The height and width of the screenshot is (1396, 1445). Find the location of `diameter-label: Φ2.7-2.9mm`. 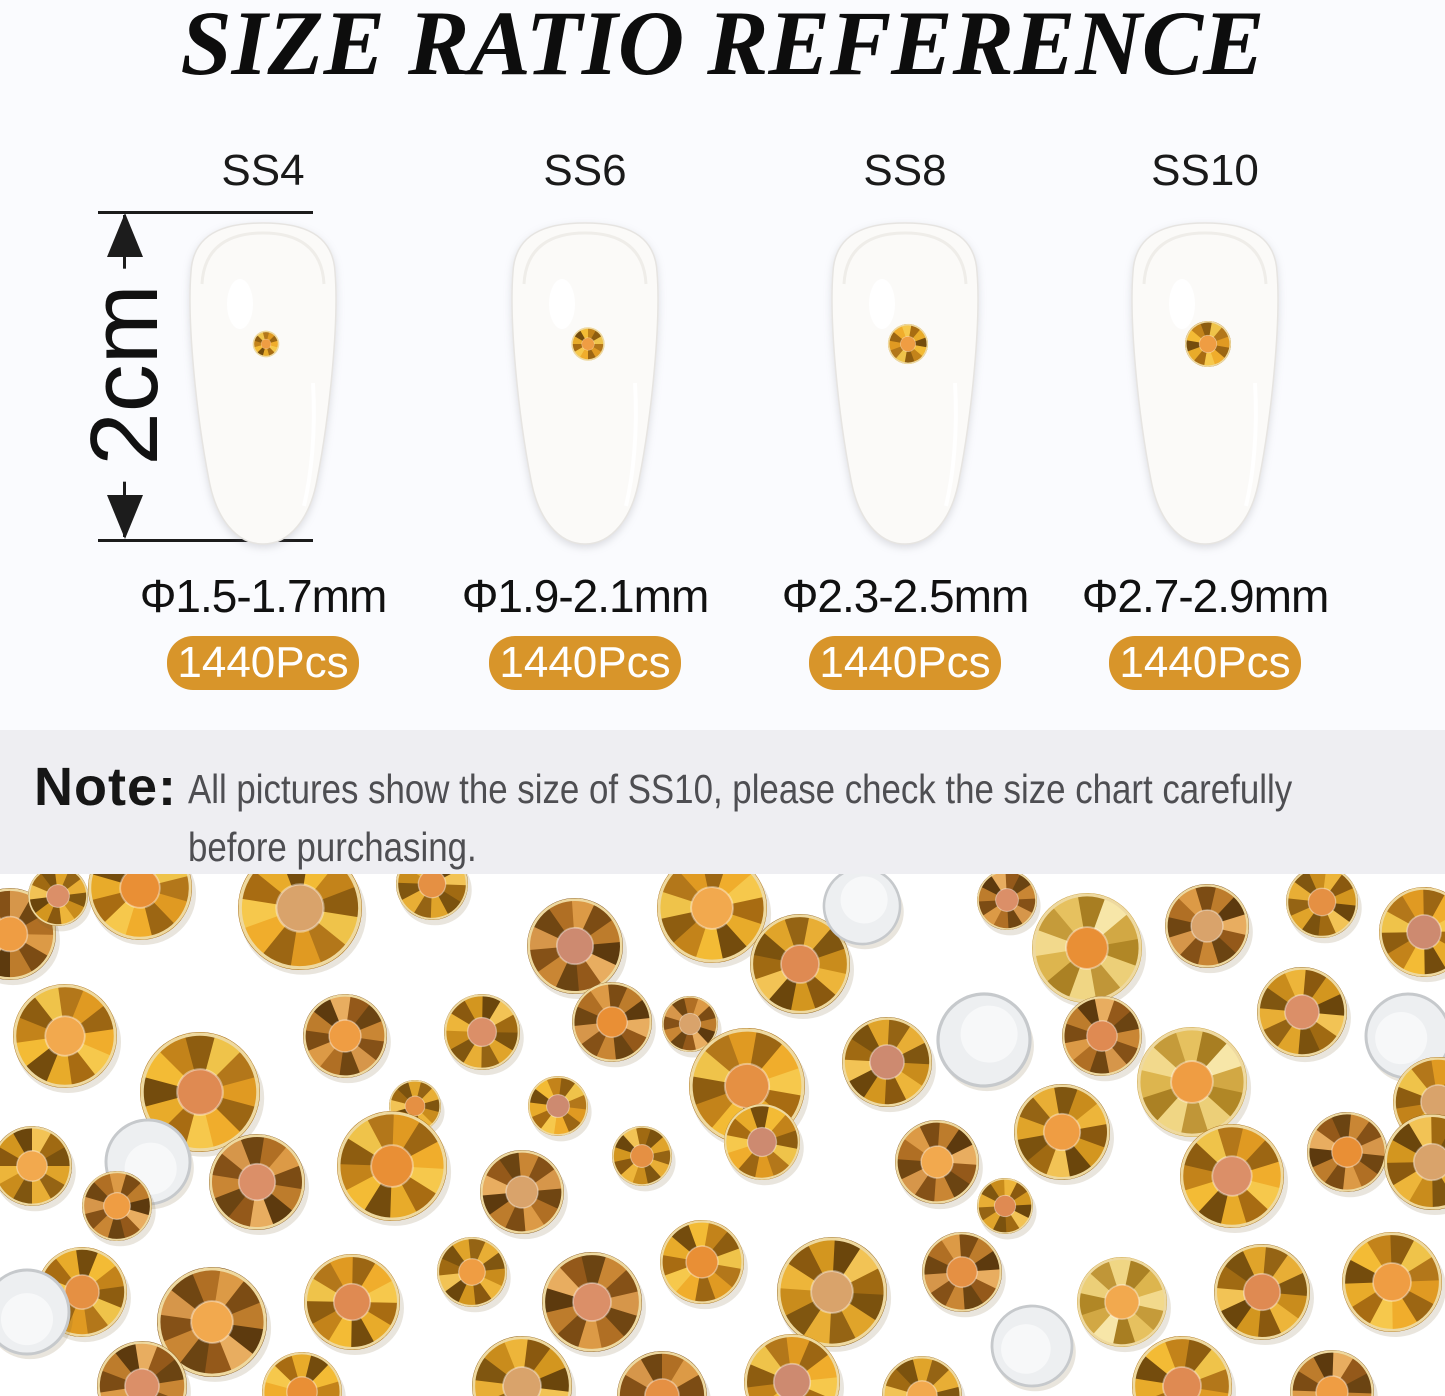

diameter-label: Φ2.7-2.9mm is located at coordinates (1205, 596).